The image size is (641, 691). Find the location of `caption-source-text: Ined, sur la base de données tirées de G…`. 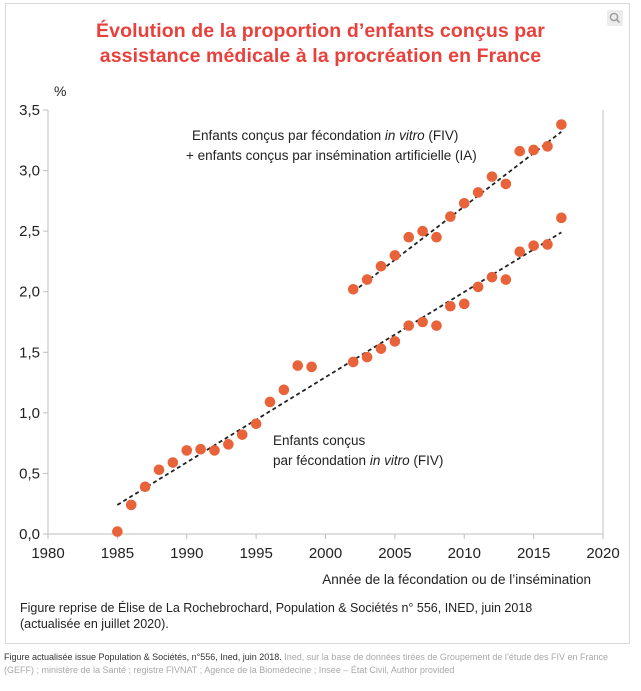

caption-source-text: Ined, sur la base de données tirées de G… is located at coordinates (306, 663).